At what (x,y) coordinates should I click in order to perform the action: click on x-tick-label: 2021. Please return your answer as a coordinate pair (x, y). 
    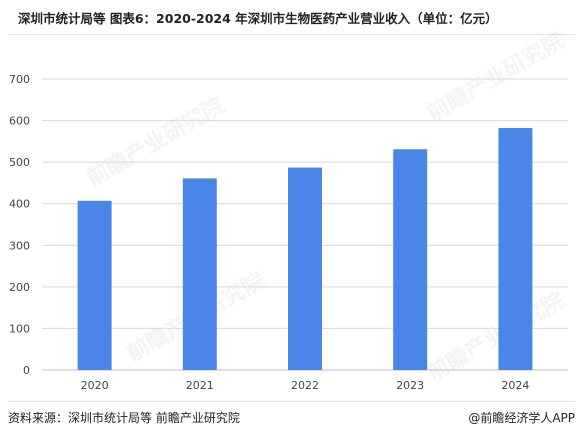
    Looking at the image, I should click on (200, 385).